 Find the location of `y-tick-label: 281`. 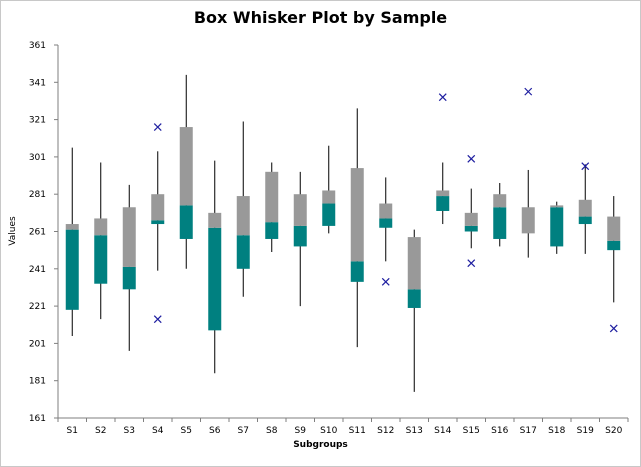

y-tick-label: 281 is located at coordinates (37, 195).